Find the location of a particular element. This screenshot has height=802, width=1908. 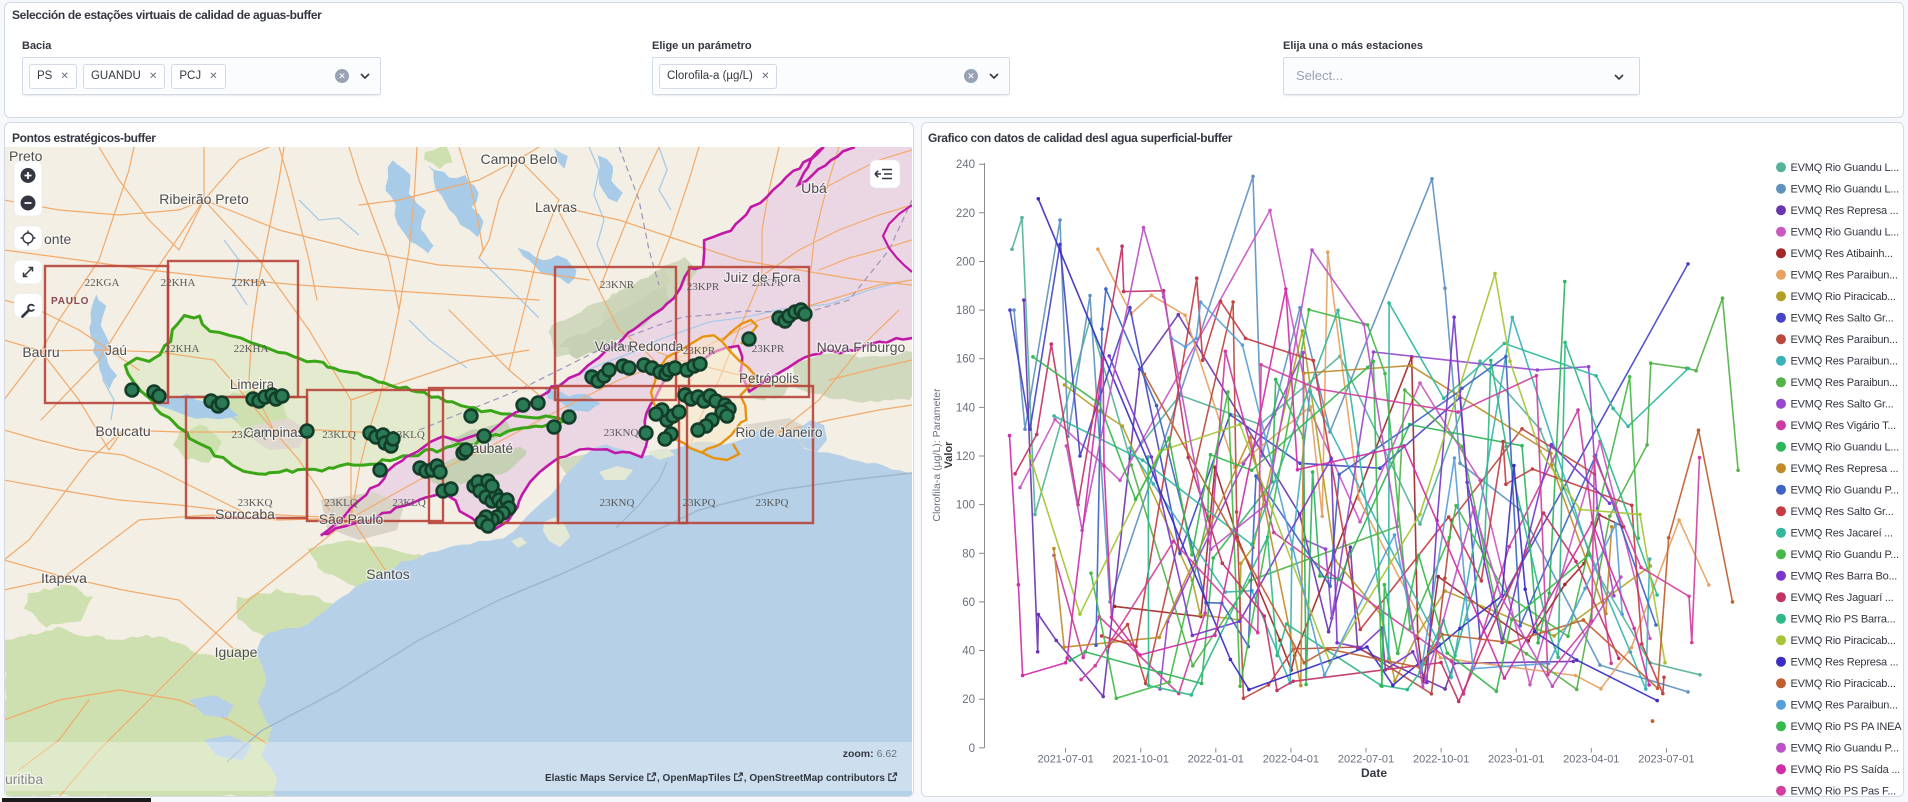

svg-text: 40 is located at coordinates (968, 652).